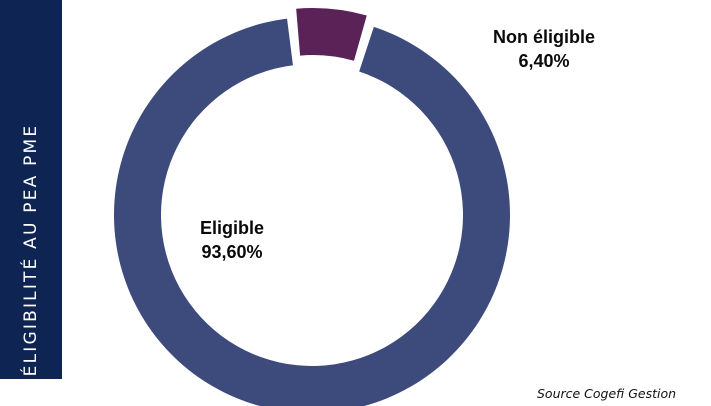 Image resolution: width=711 pixels, height=406 pixels. What do you see at coordinates (231, 252) in the screenshot?
I see `slice-value-eligible: 93,60%` at bounding box center [231, 252].